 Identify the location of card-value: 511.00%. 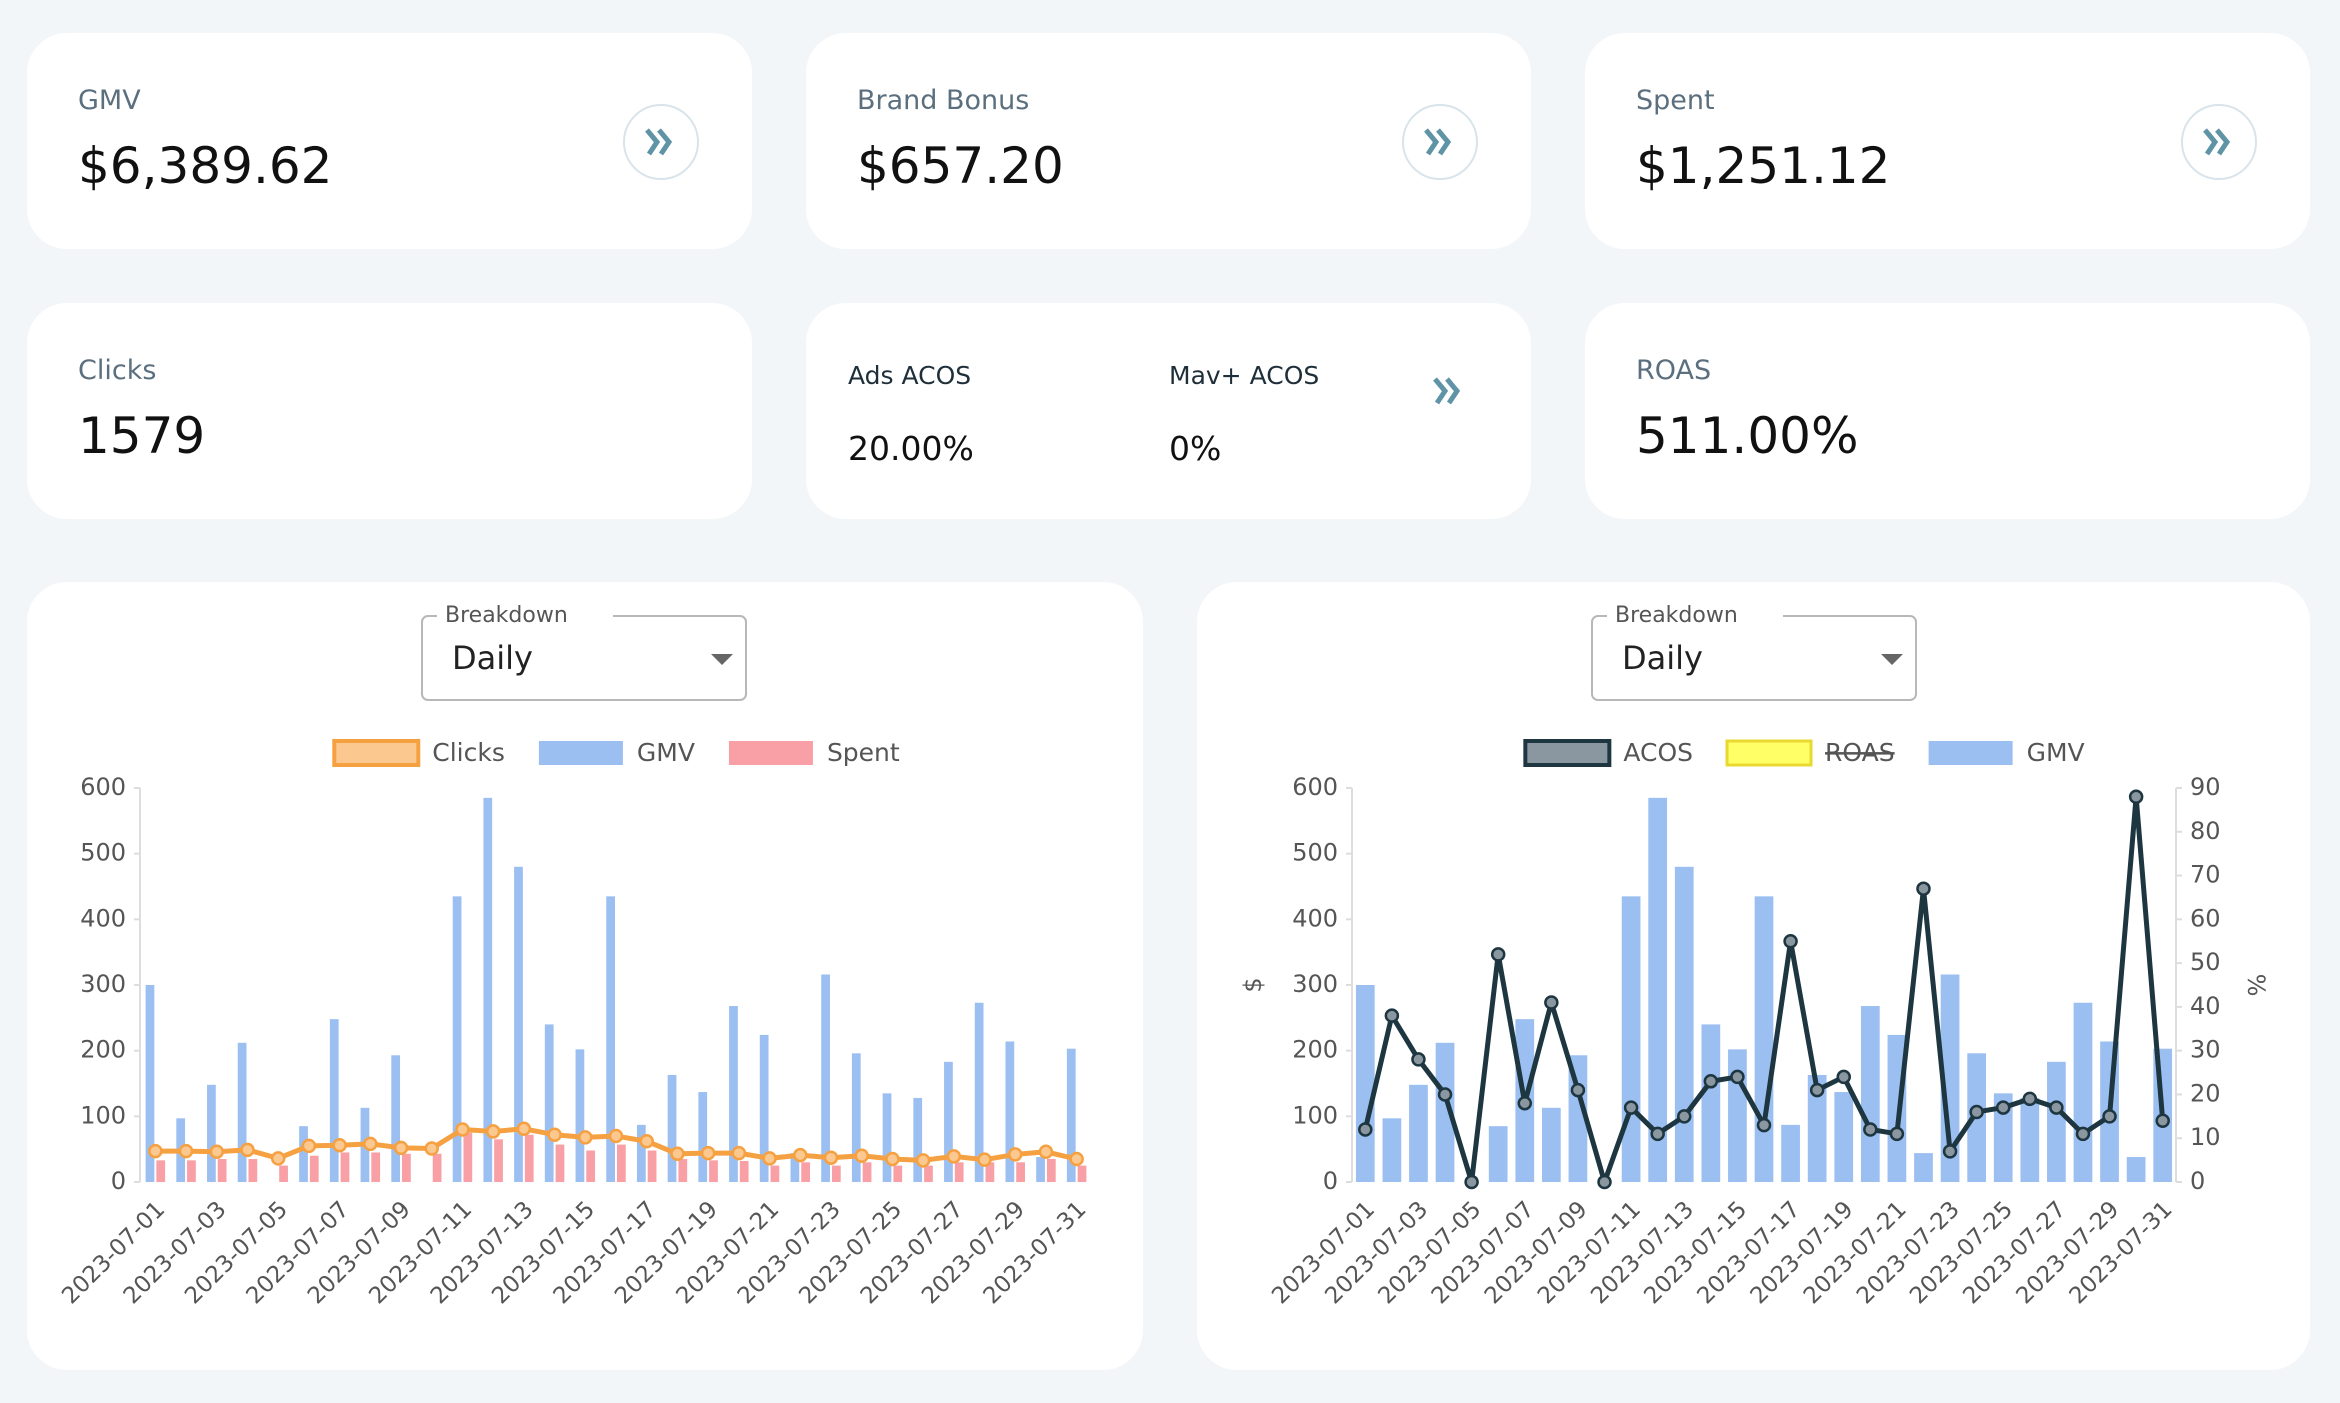
(1747, 436).